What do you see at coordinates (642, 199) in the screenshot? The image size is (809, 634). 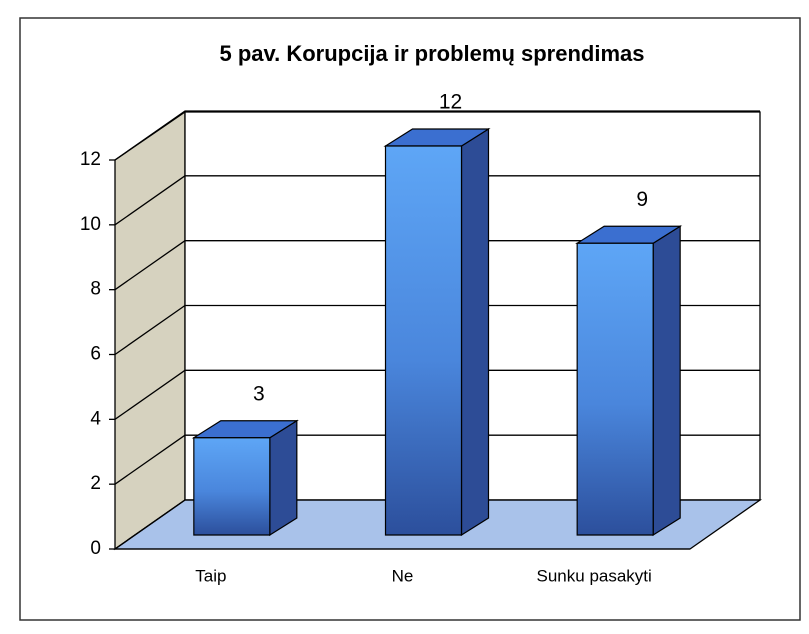 I see `value-label: 9` at bounding box center [642, 199].